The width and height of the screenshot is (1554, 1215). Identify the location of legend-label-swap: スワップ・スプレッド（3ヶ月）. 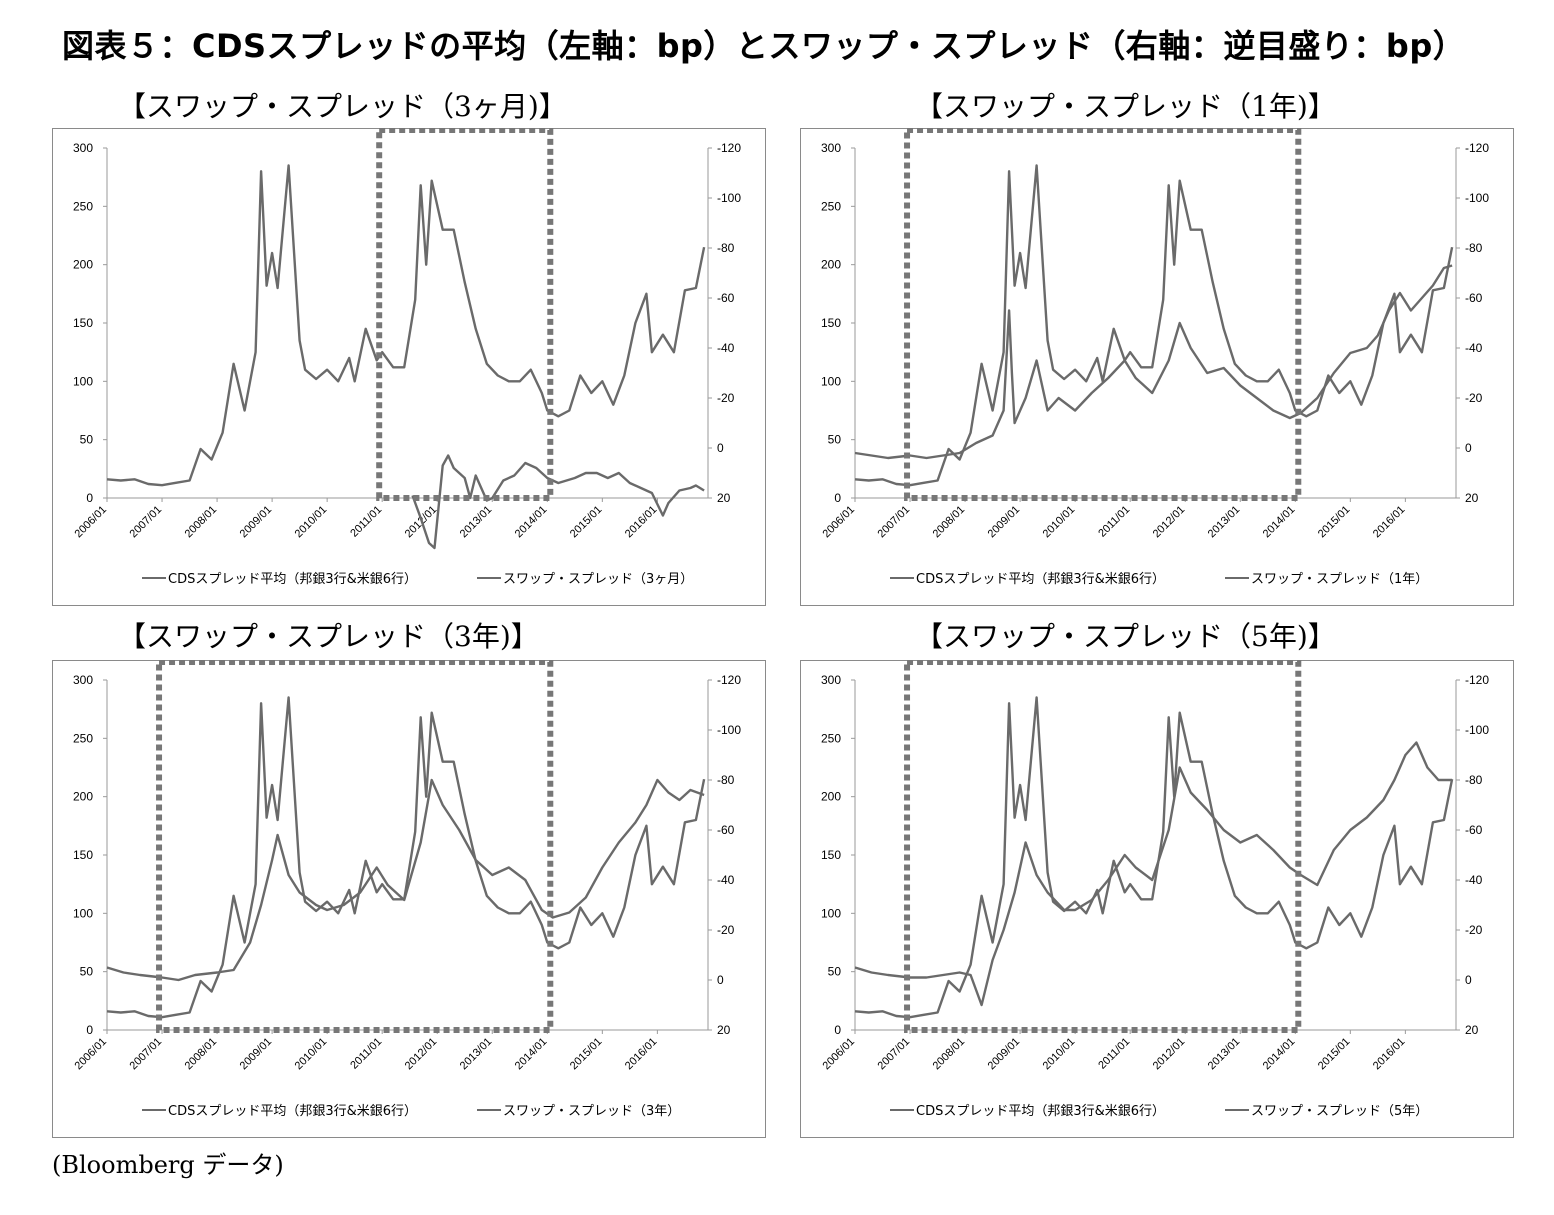
(598, 579).